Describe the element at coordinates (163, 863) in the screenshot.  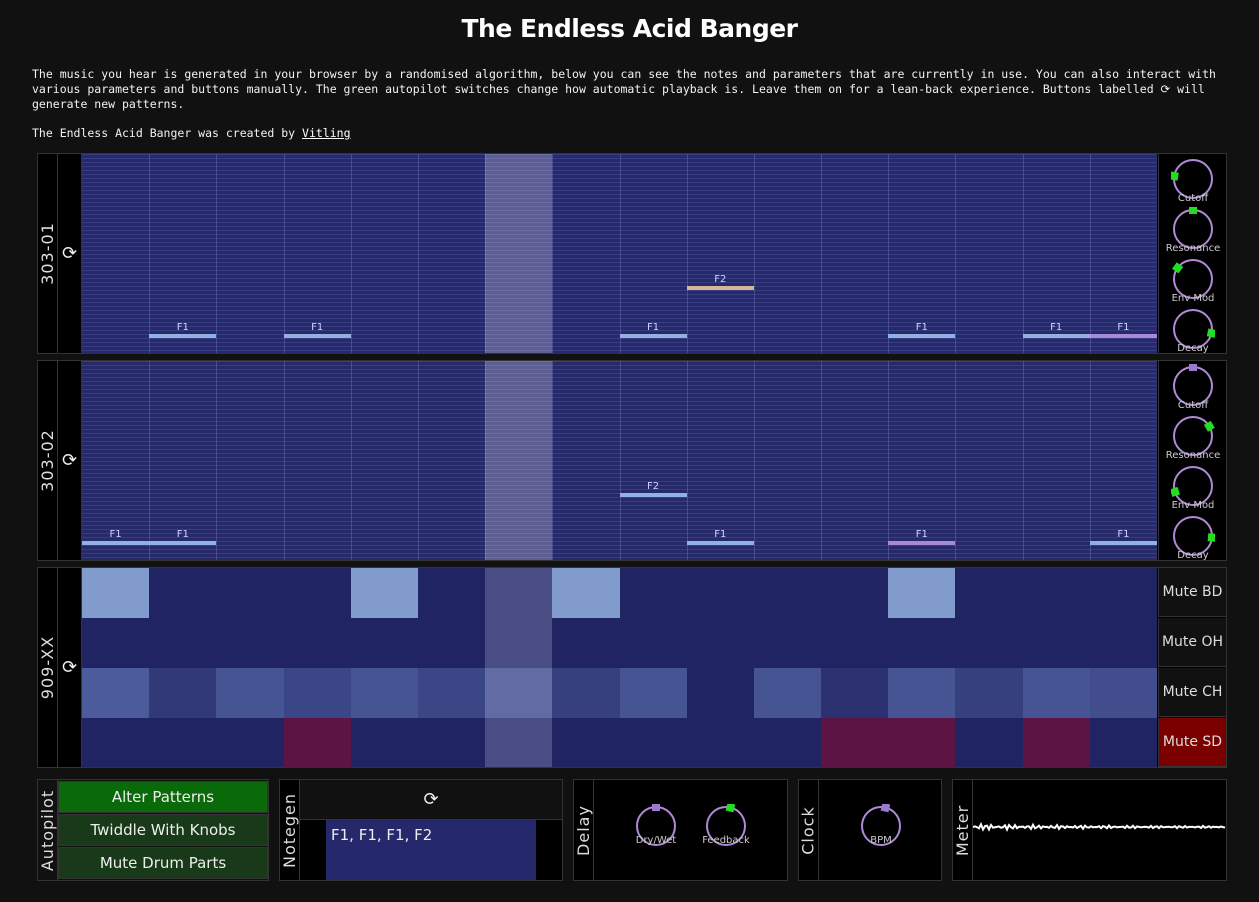
I see `autopilot-mute-drum-parts-toggle: Mute Drum Parts` at that location.